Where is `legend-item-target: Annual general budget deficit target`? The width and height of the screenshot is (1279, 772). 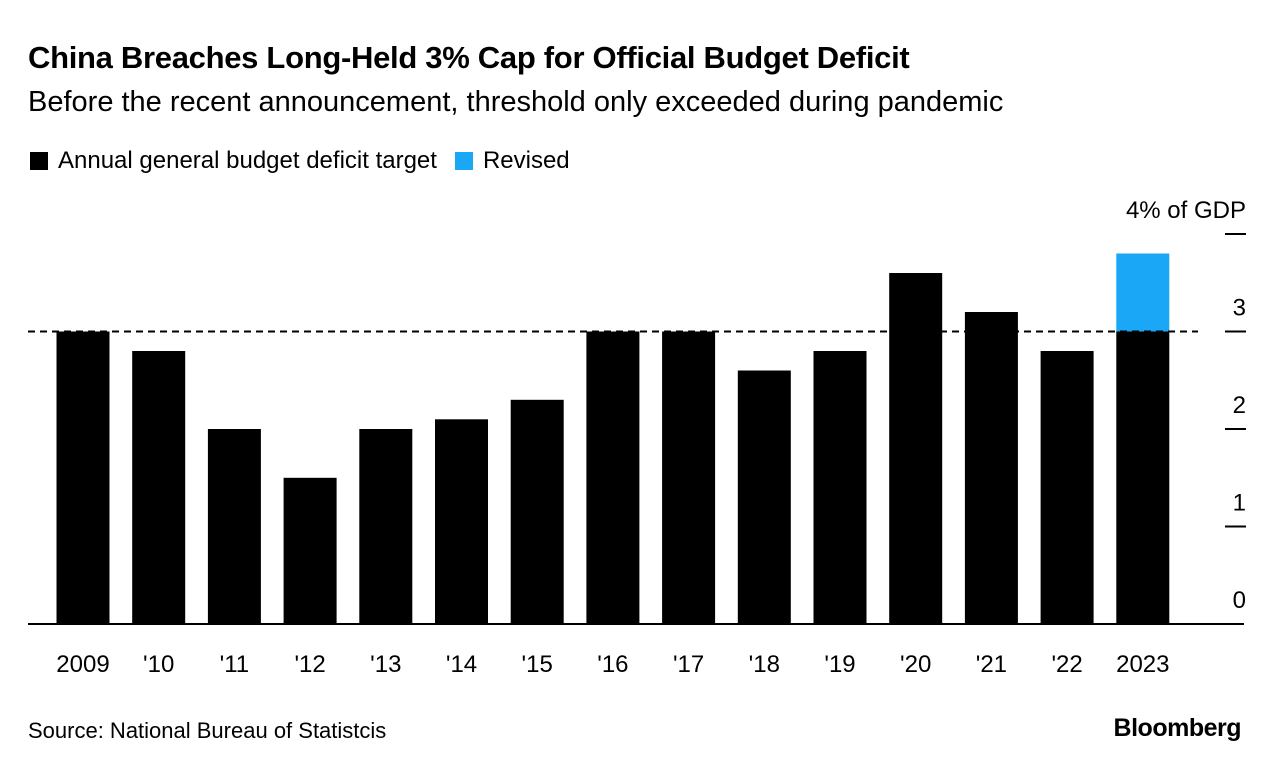
legend-item-target: Annual general budget deficit target is located at coordinates (233, 161).